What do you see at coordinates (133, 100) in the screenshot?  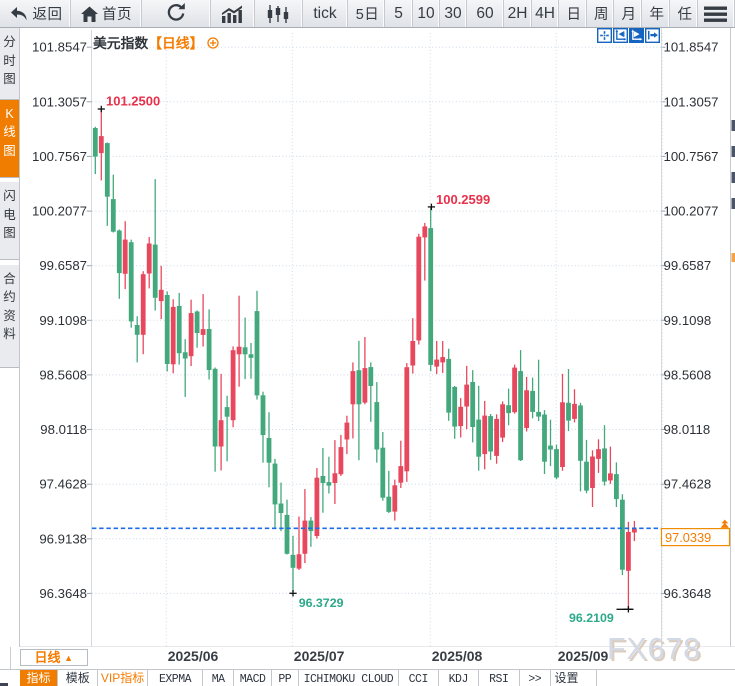 I see `svg-text: 101.2500` at bounding box center [133, 100].